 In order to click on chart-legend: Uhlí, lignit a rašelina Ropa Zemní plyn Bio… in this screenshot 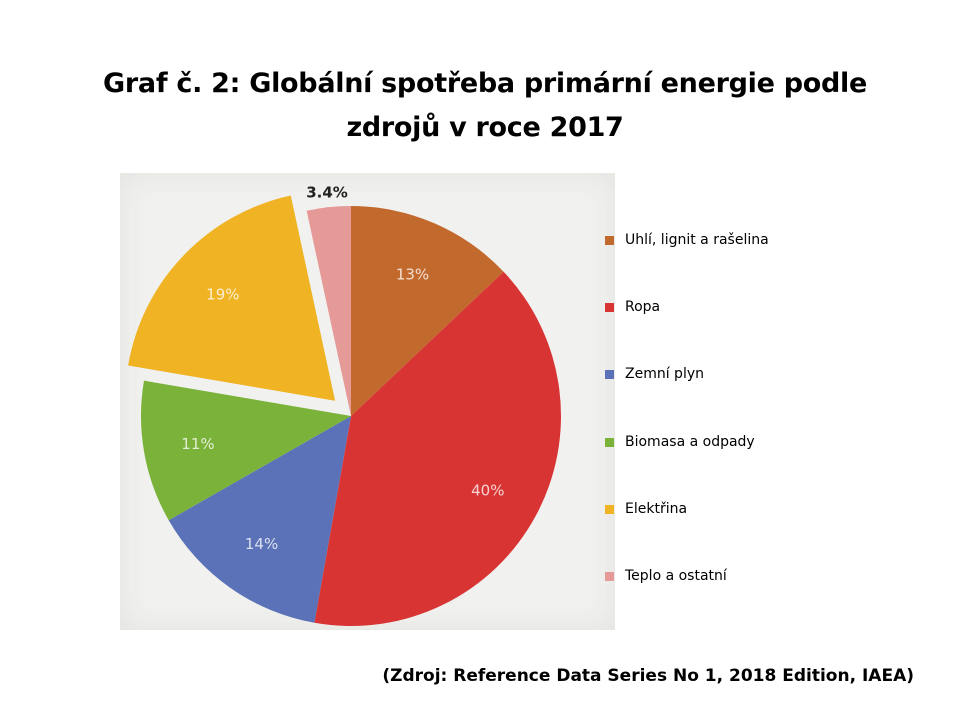, I will do `click(713, 423)`.